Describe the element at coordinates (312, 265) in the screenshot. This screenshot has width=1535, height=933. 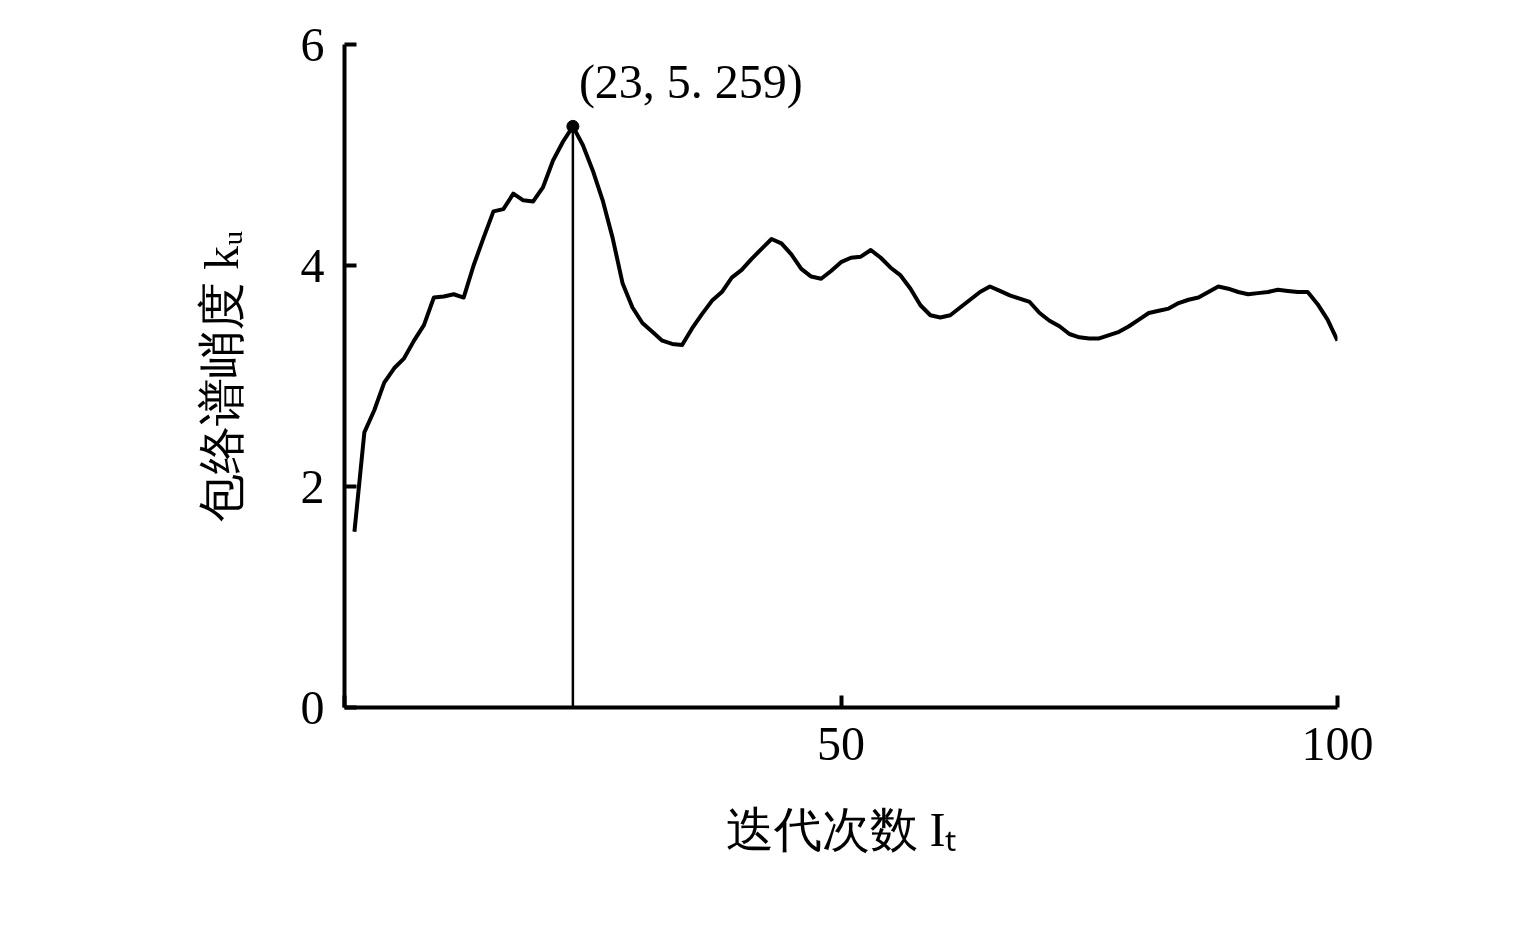
I see `y-tick-label: 4` at that location.